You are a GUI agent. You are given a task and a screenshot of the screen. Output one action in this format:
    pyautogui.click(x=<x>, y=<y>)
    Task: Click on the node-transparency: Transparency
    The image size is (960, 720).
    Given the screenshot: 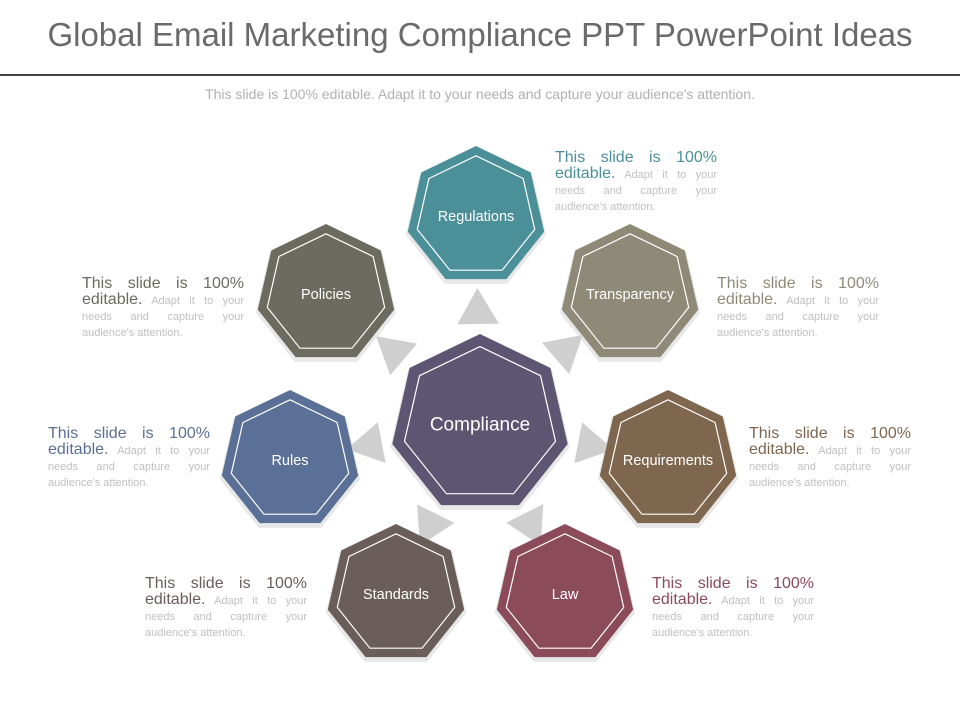 What is the action you would take?
    pyautogui.click(x=630, y=293)
    